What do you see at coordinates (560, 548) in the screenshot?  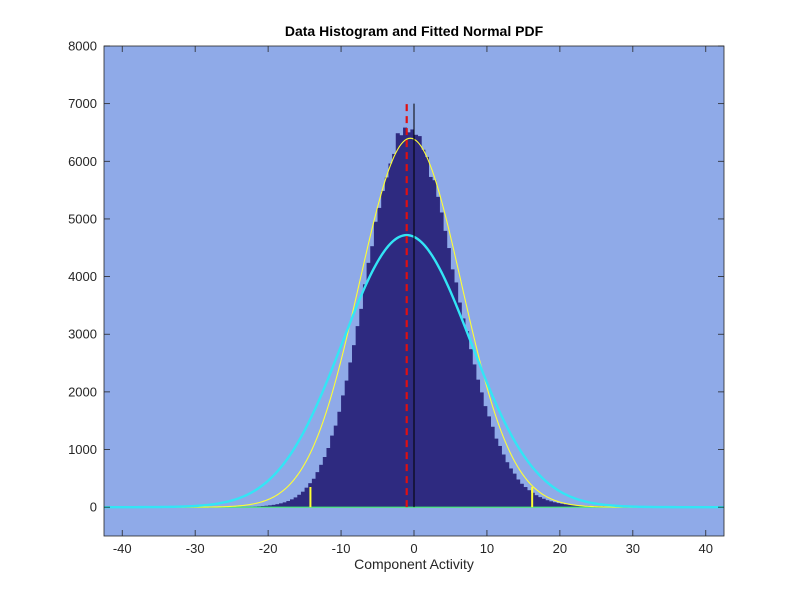 I see `x-tick-label: 20` at bounding box center [560, 548].